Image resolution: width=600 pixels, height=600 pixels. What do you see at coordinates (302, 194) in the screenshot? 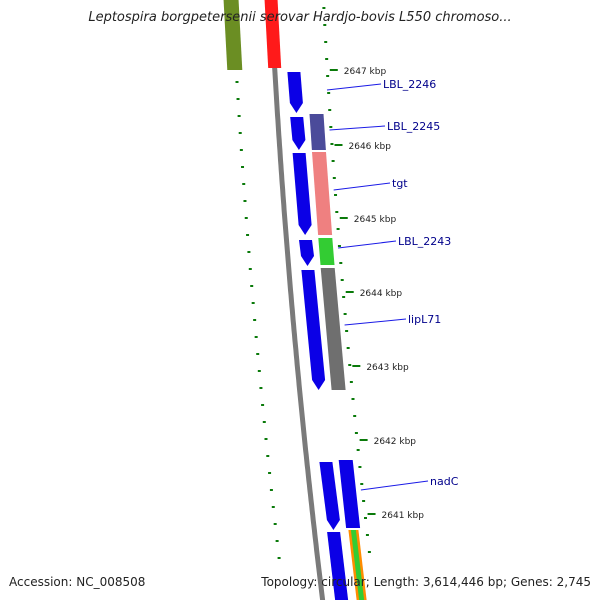
I see `cds-tgt` at bounding box center [302, 194].